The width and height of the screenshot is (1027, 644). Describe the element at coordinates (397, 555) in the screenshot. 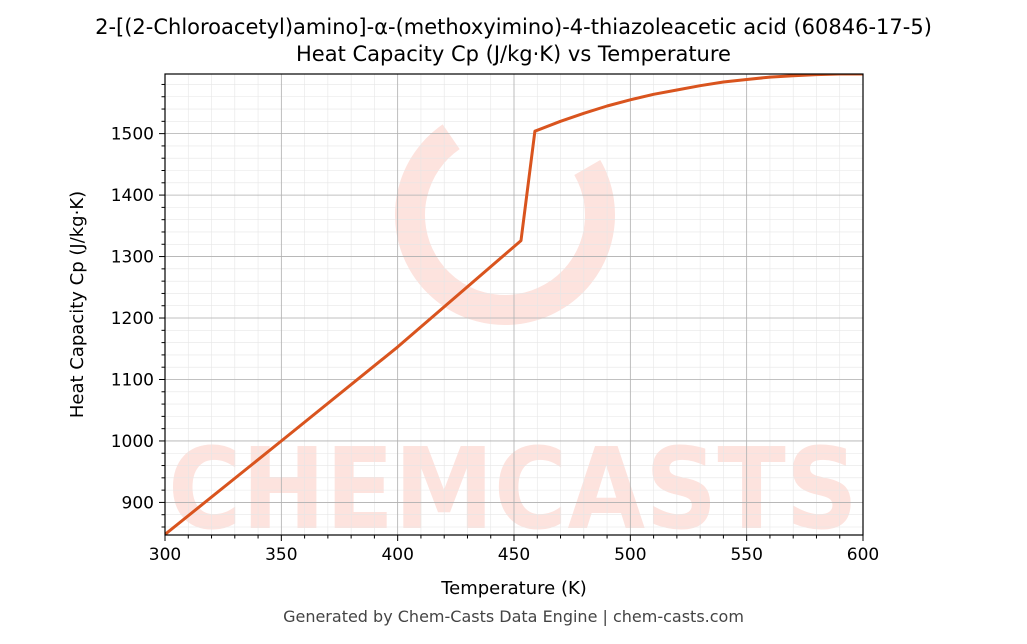

I see `x-tick-label: 400` at that location.